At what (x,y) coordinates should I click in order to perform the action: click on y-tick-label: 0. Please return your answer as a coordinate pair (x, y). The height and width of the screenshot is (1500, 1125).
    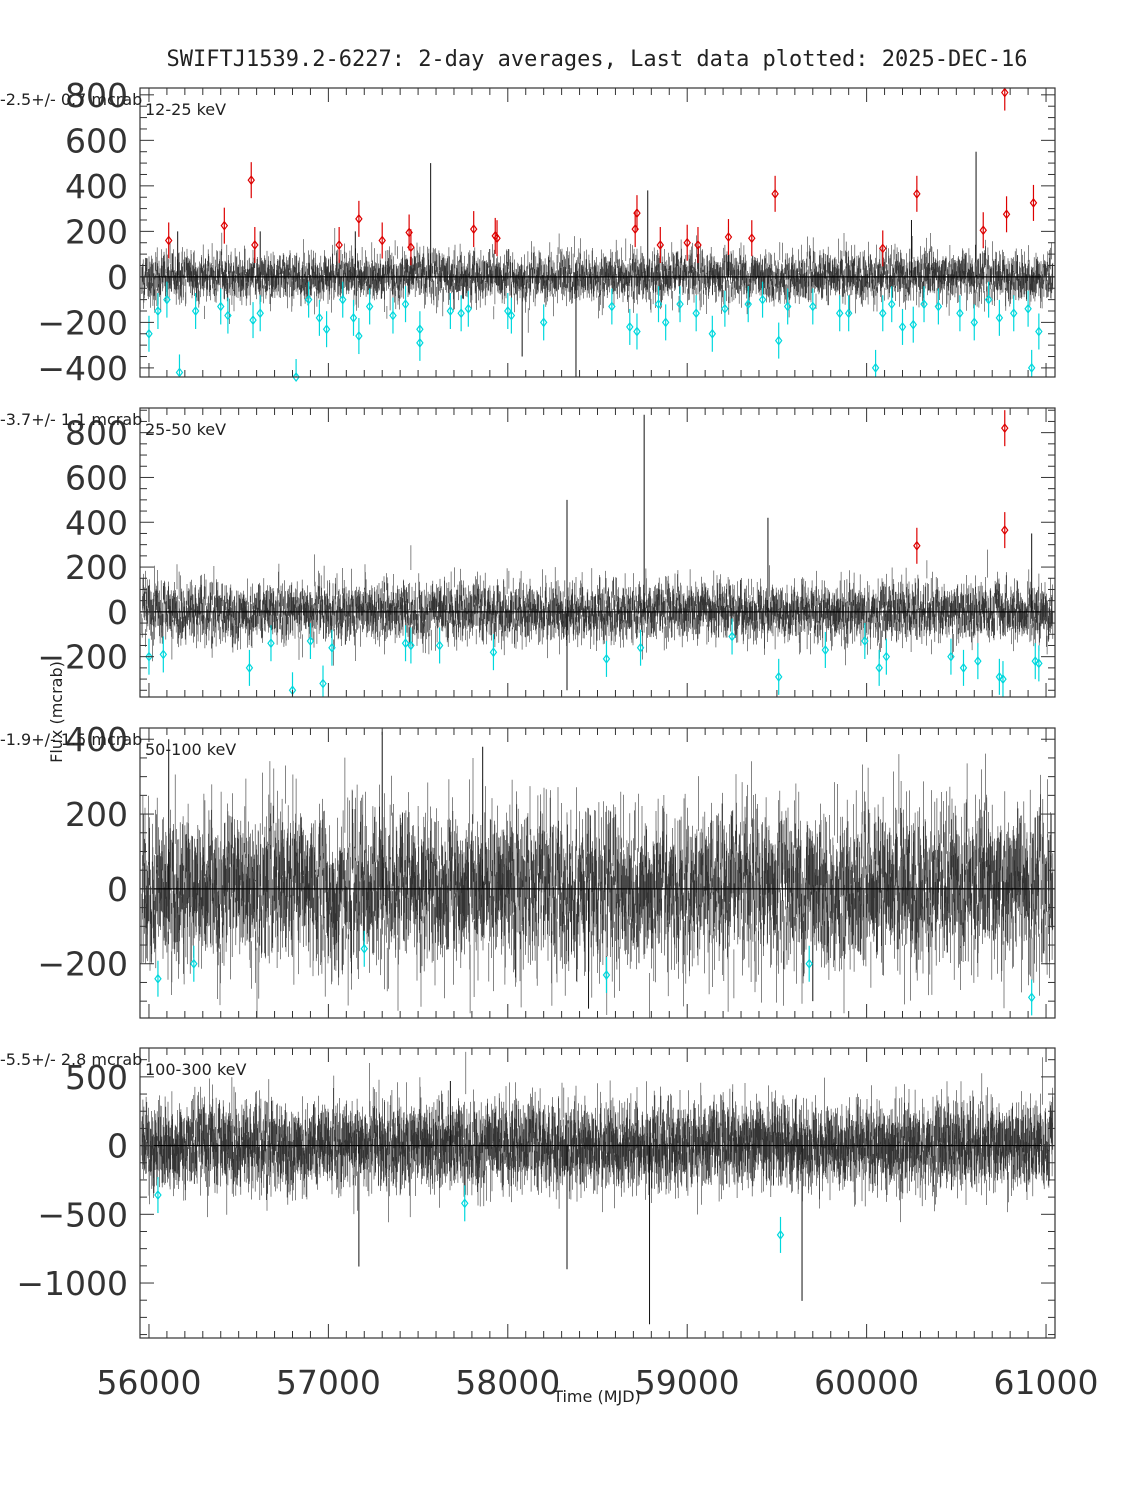
    Looking at the image, I should click on (117, 277).